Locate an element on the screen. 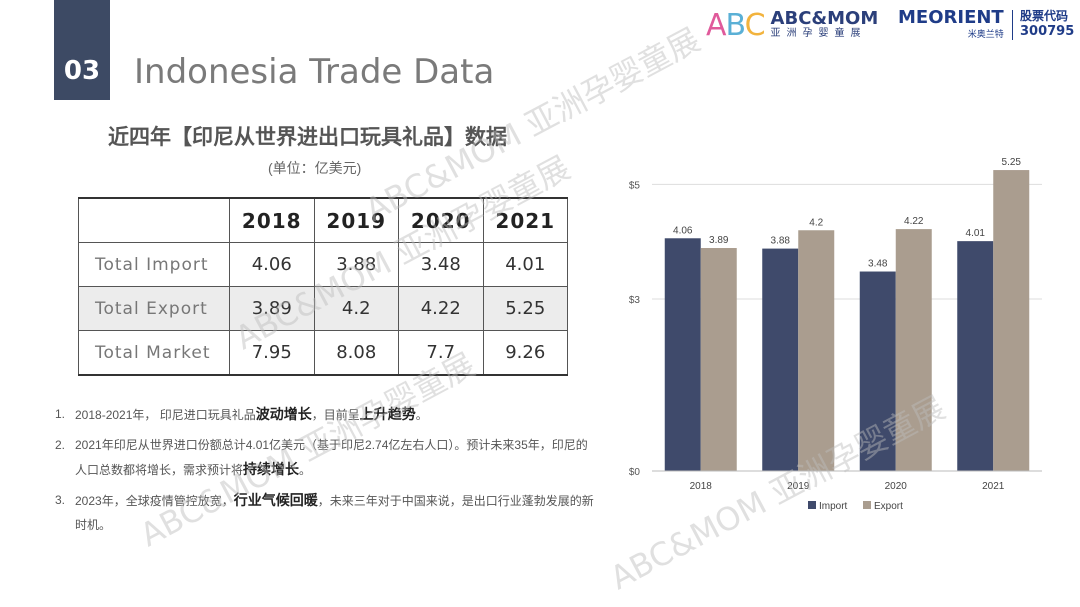 This screenshot has height=607, width=1080. section-number: 03 is located at coordinates (82, 71).